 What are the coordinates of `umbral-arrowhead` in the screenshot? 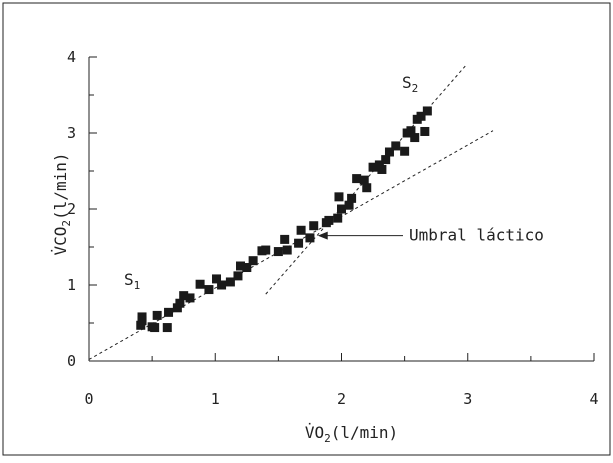 It's located at (322, 235).